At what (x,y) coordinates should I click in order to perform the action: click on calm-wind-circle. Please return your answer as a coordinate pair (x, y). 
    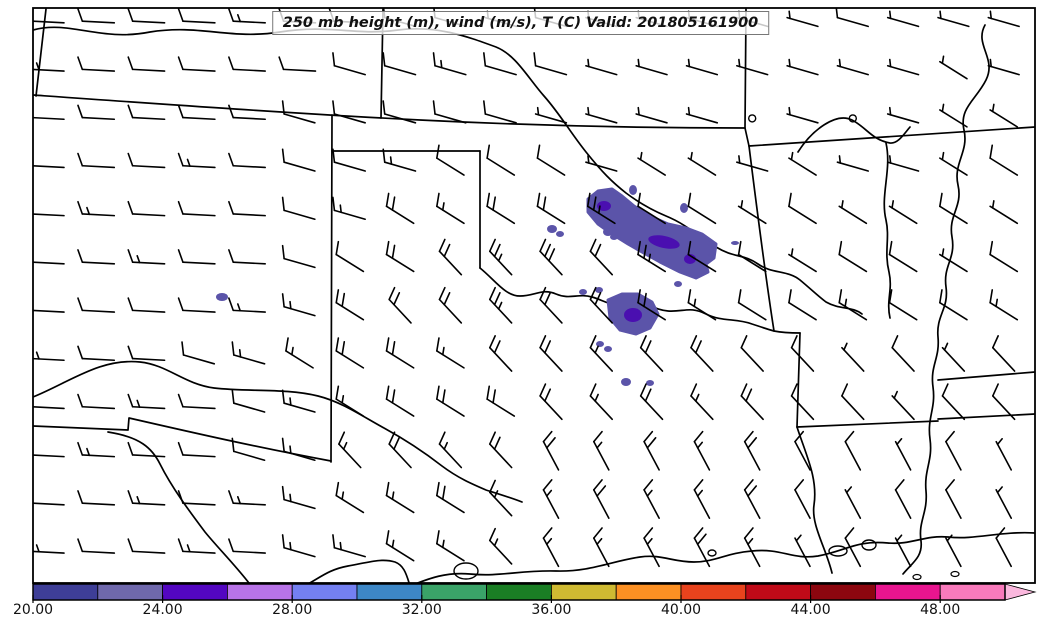
    Looking at the image, I should click on (752, 118).